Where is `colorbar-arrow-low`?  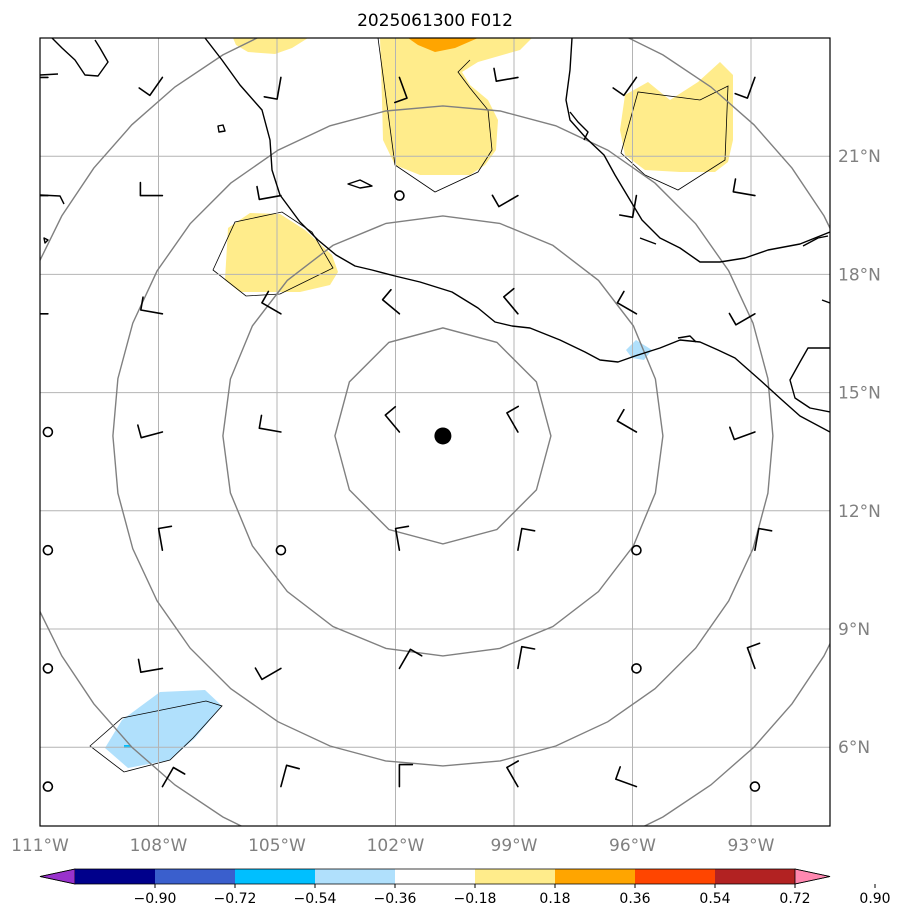 colorbar-arrow-low is located at coordinates (57, 876).